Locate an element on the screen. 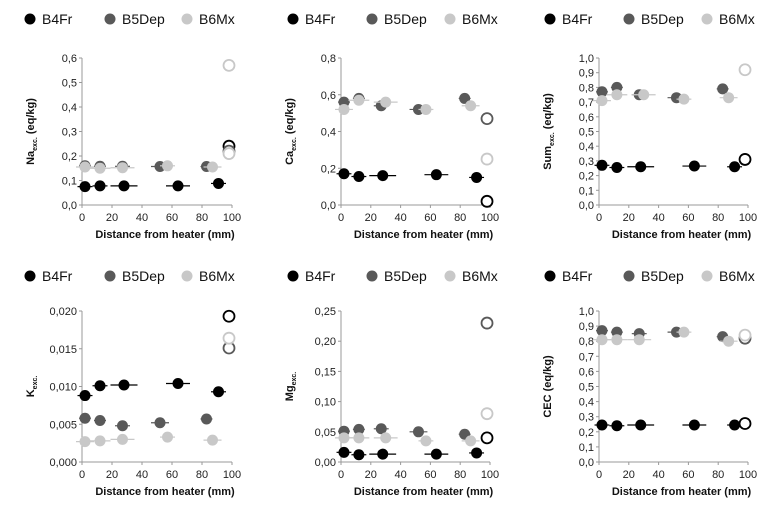 The height and width of the screenshot is (506, 767). y-tick-label: 1,0 is located at coordinates (586, 312).